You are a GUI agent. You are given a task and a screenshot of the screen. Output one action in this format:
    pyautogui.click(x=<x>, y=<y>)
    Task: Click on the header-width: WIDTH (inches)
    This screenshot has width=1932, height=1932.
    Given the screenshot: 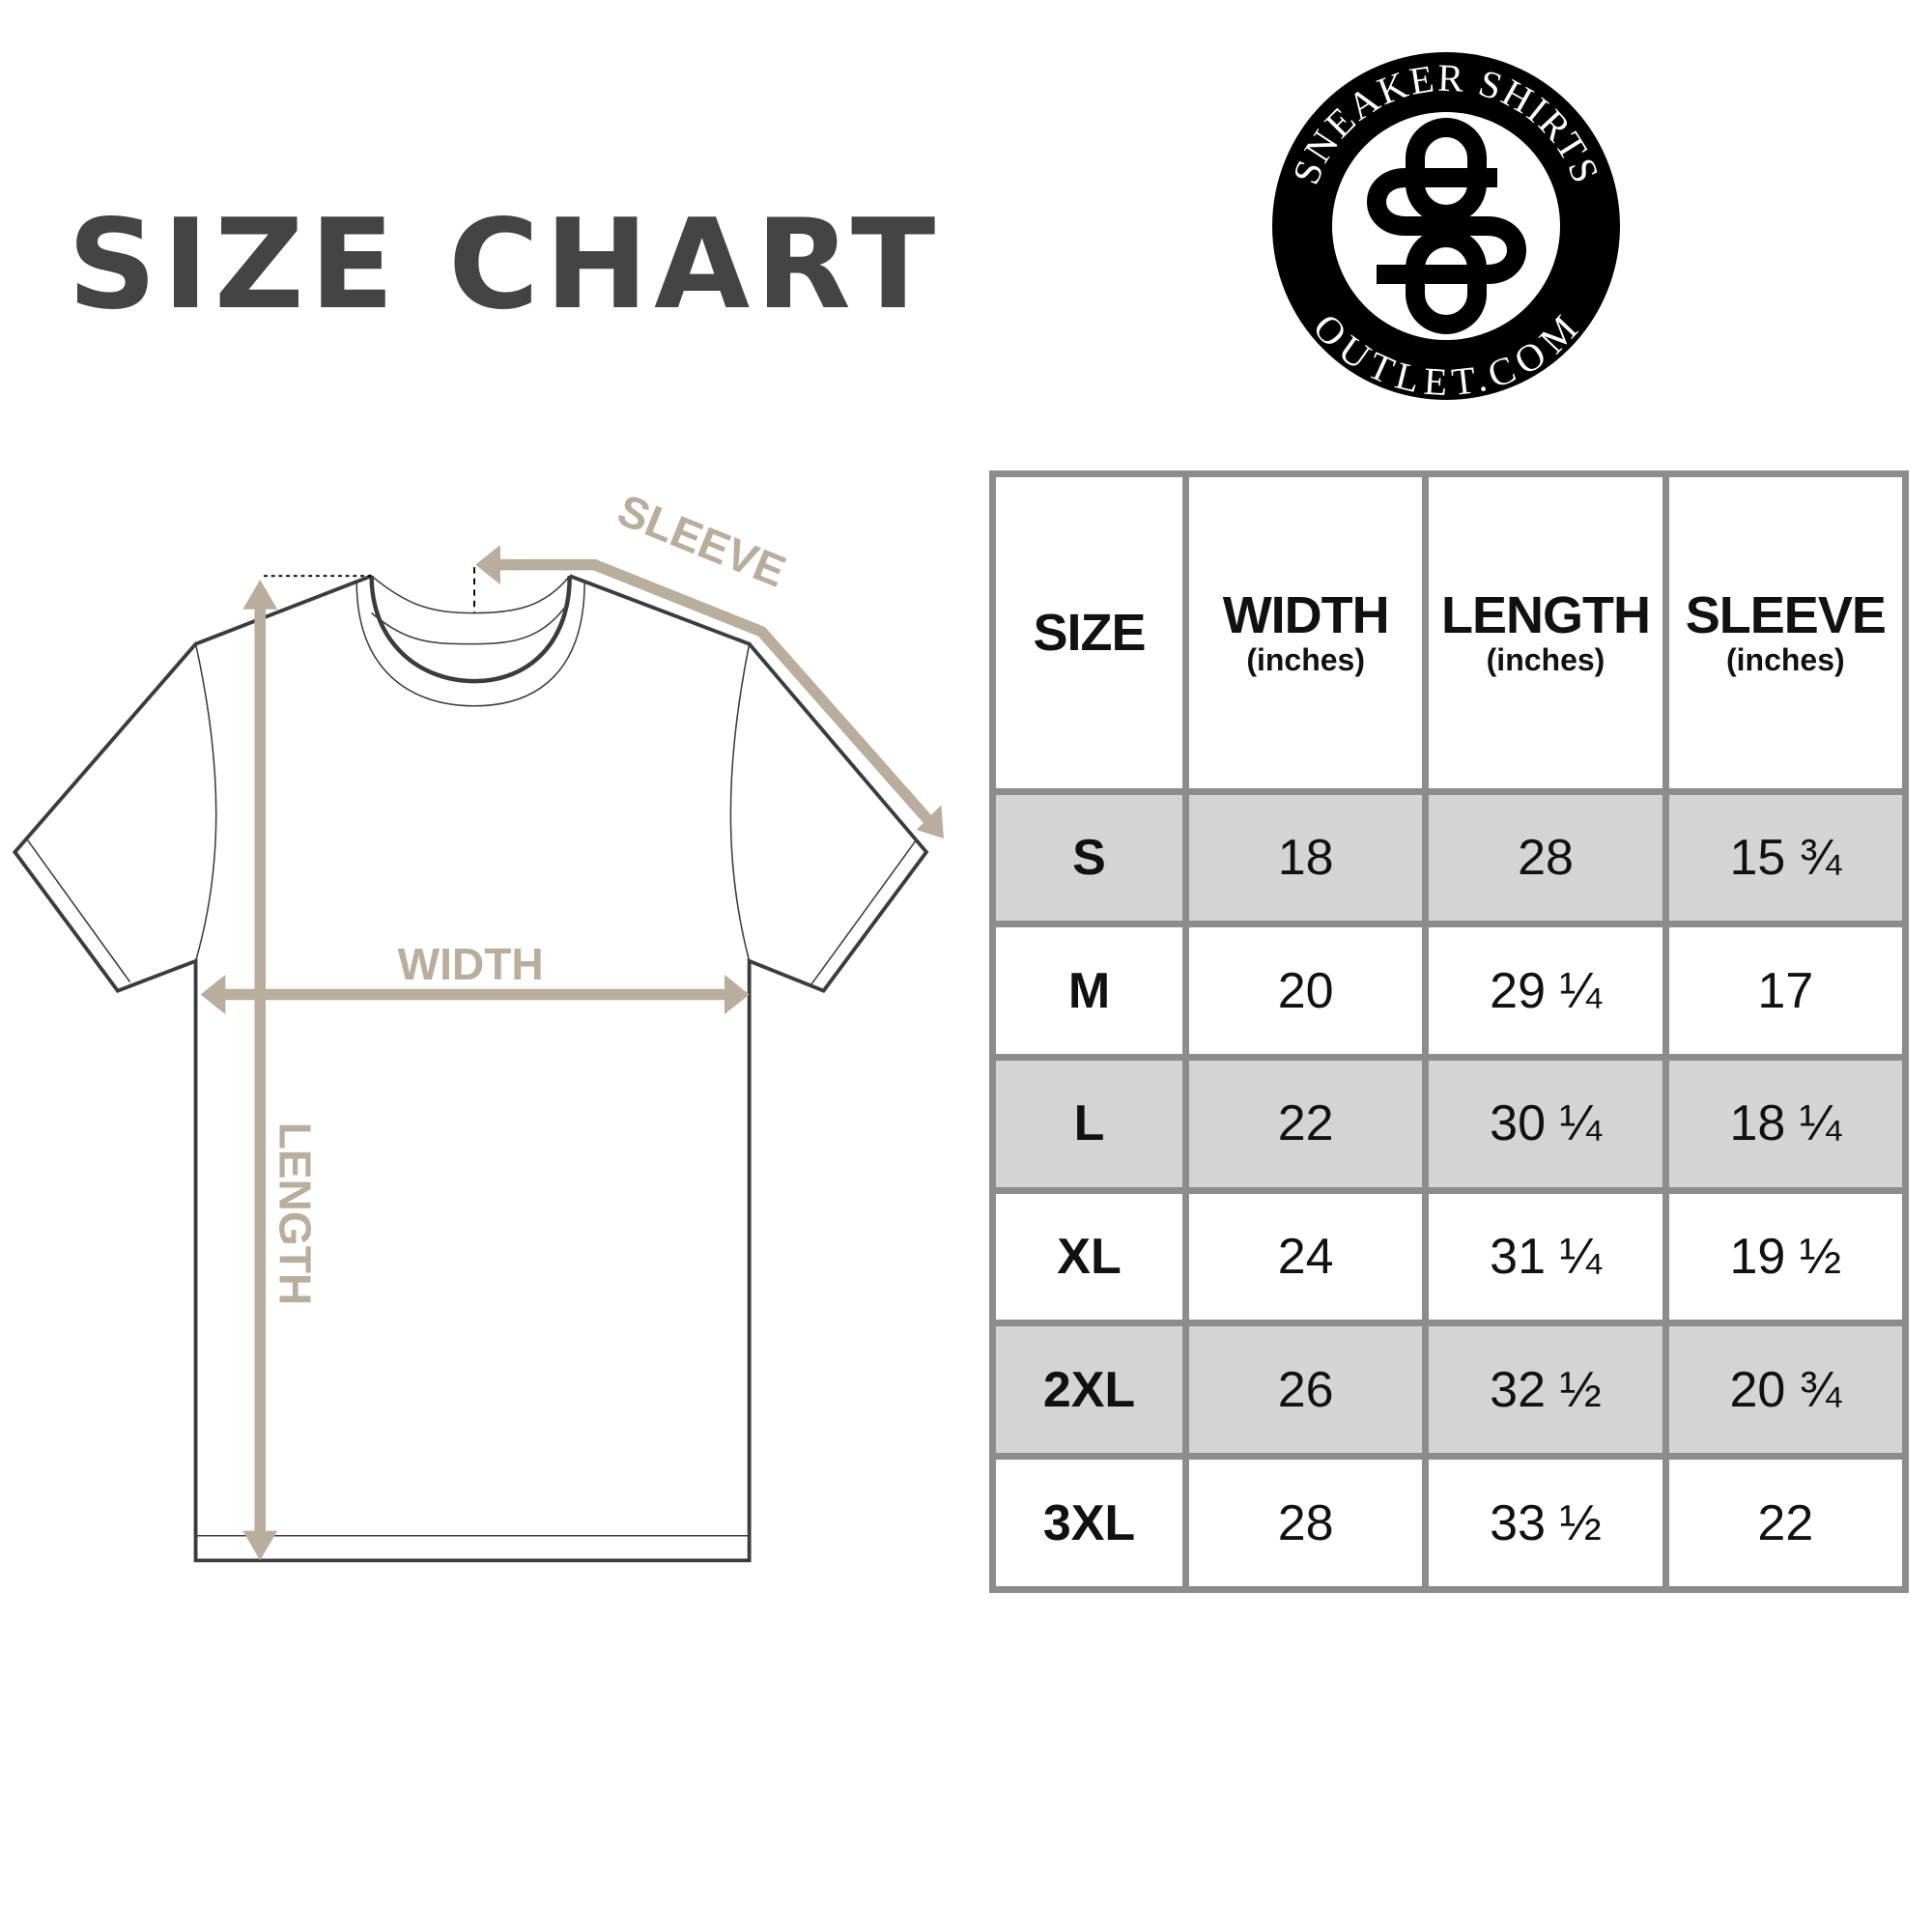 What is the action you would take?
    pyautogui.click(x=1306, y=632)
    